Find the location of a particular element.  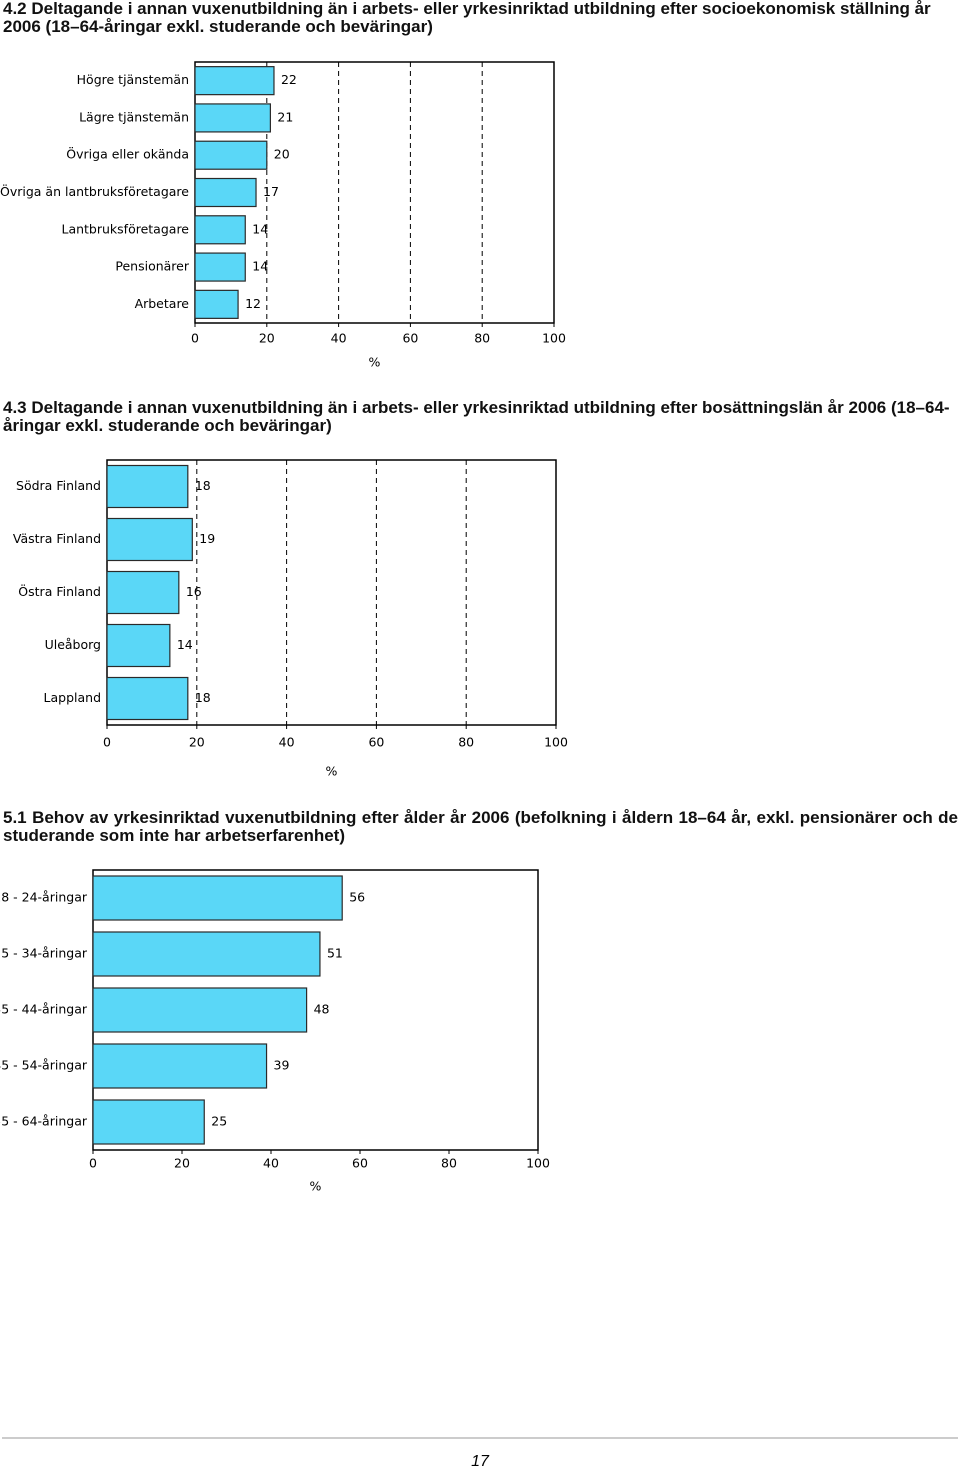

y-tick-label: Arbetare is located at coordinates (162, 303).